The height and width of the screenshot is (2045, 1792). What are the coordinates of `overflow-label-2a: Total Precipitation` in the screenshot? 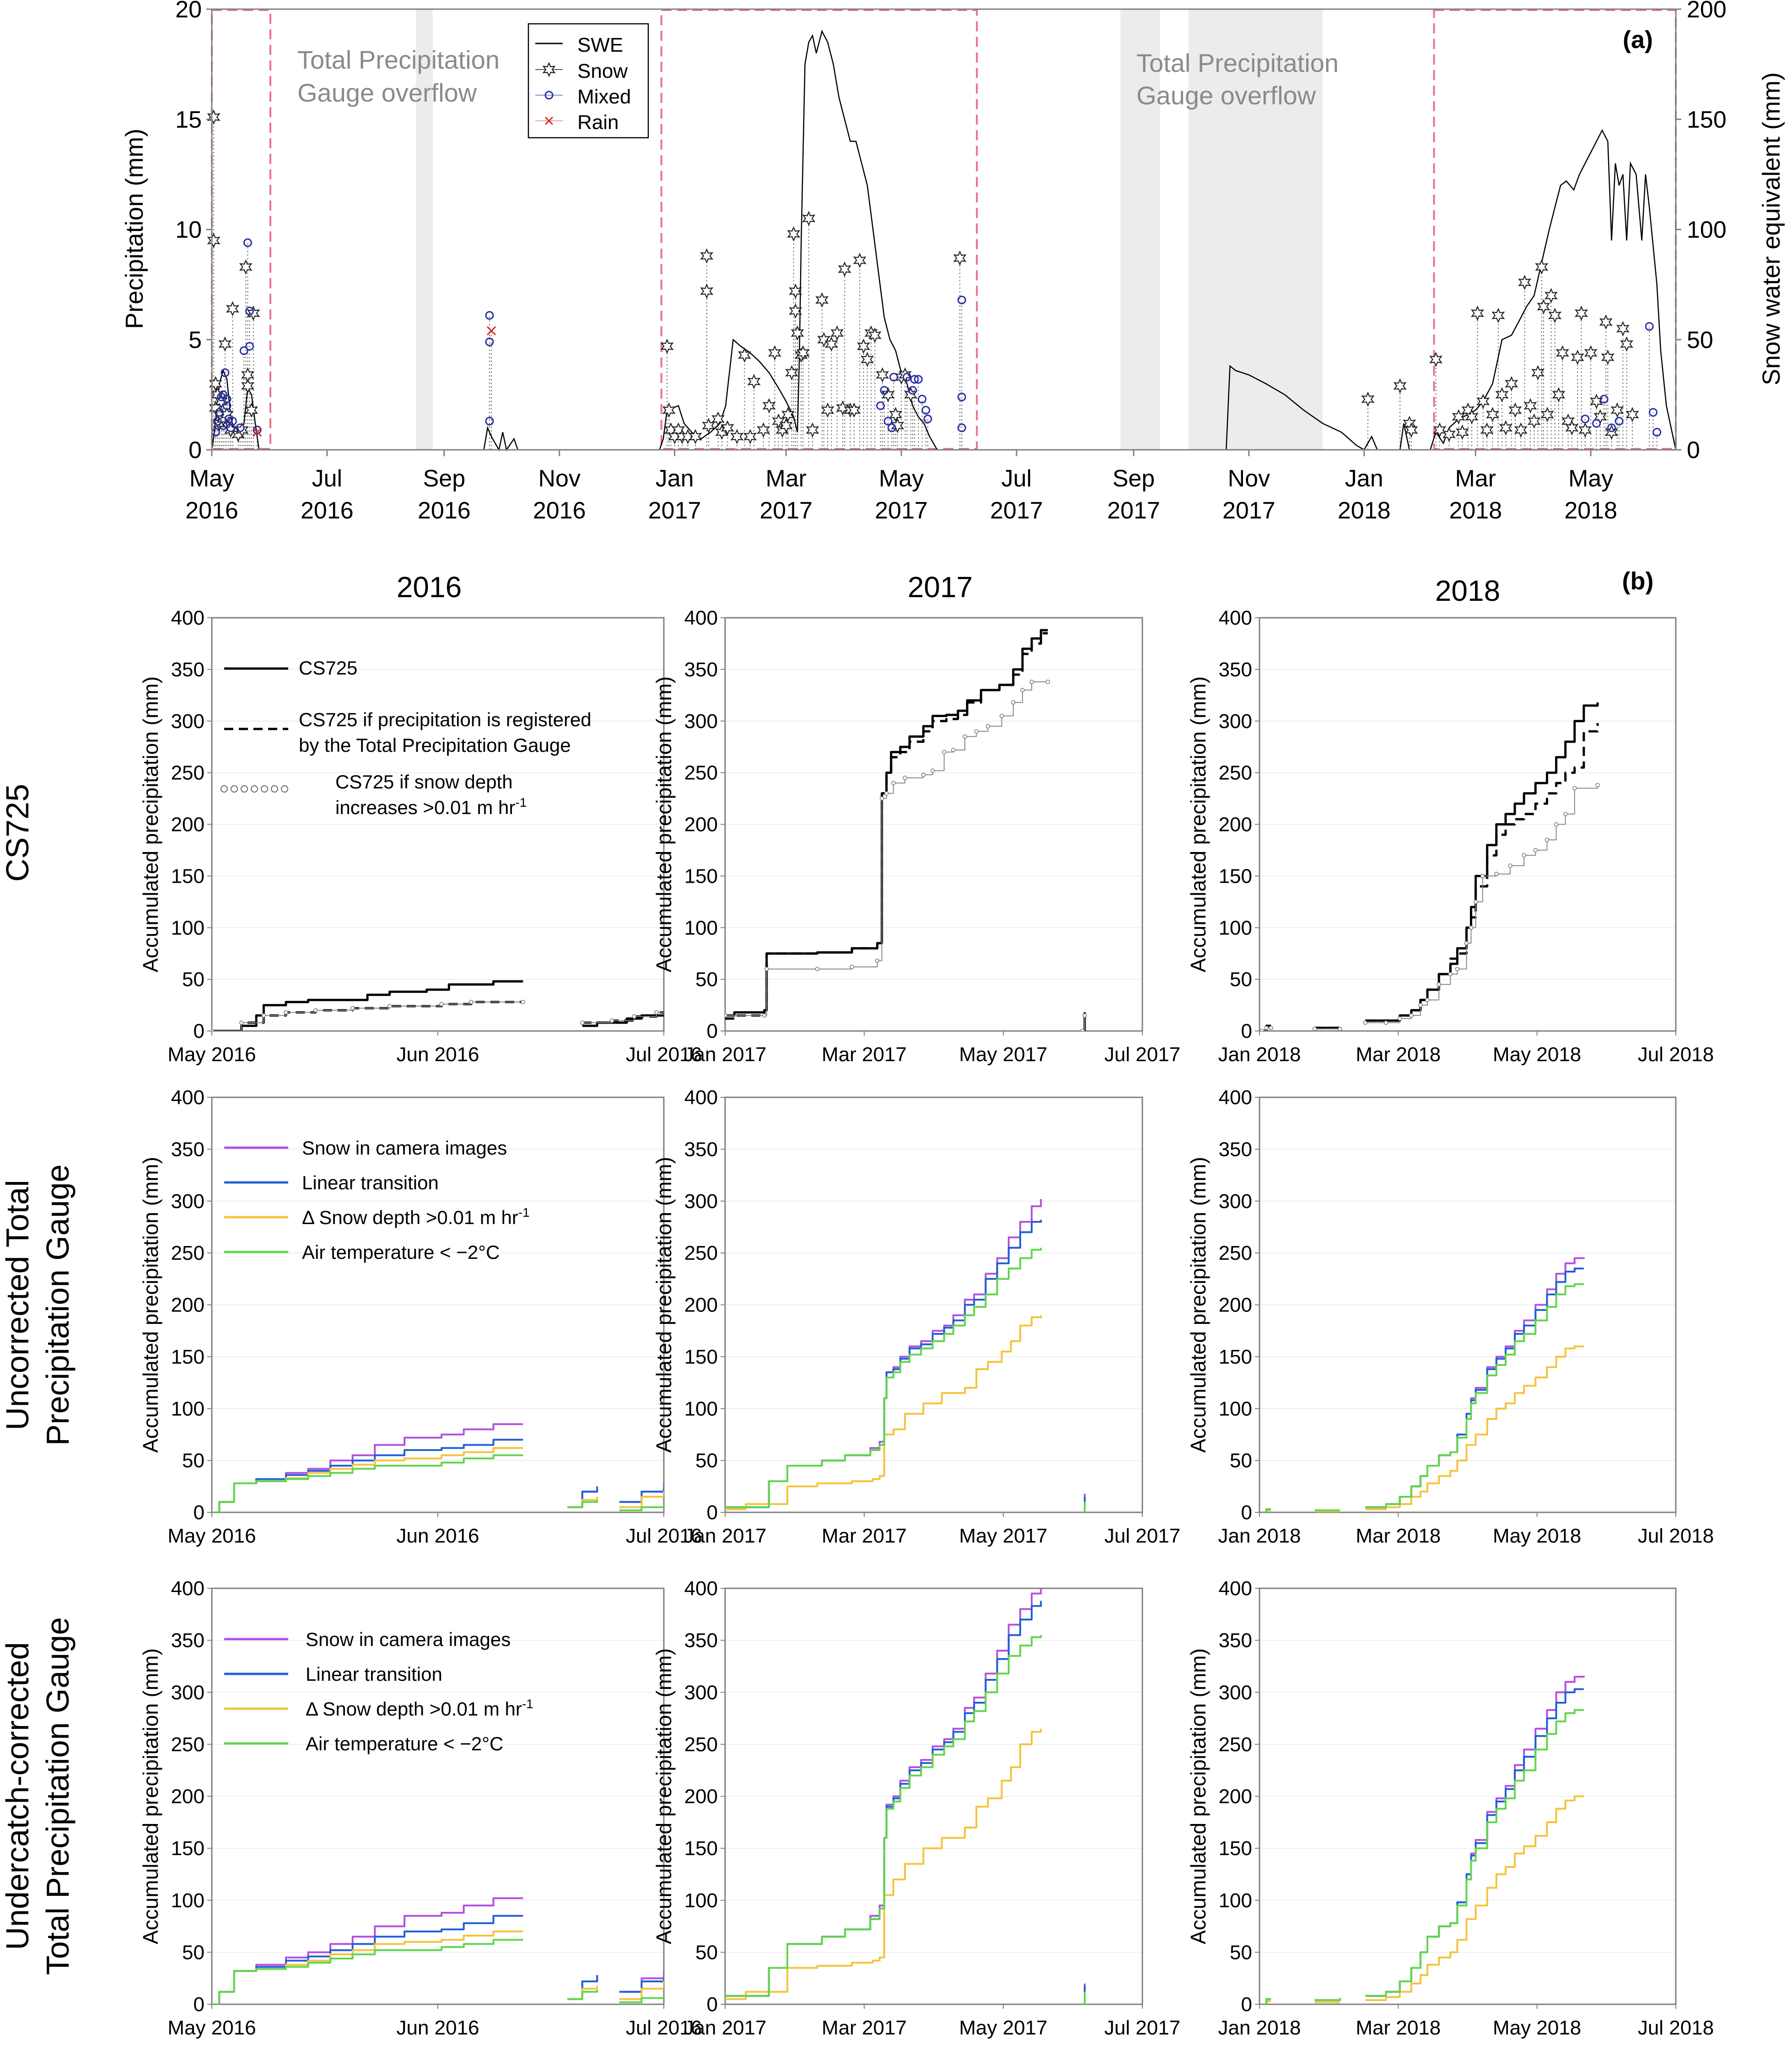 It's located at (1237, 63).